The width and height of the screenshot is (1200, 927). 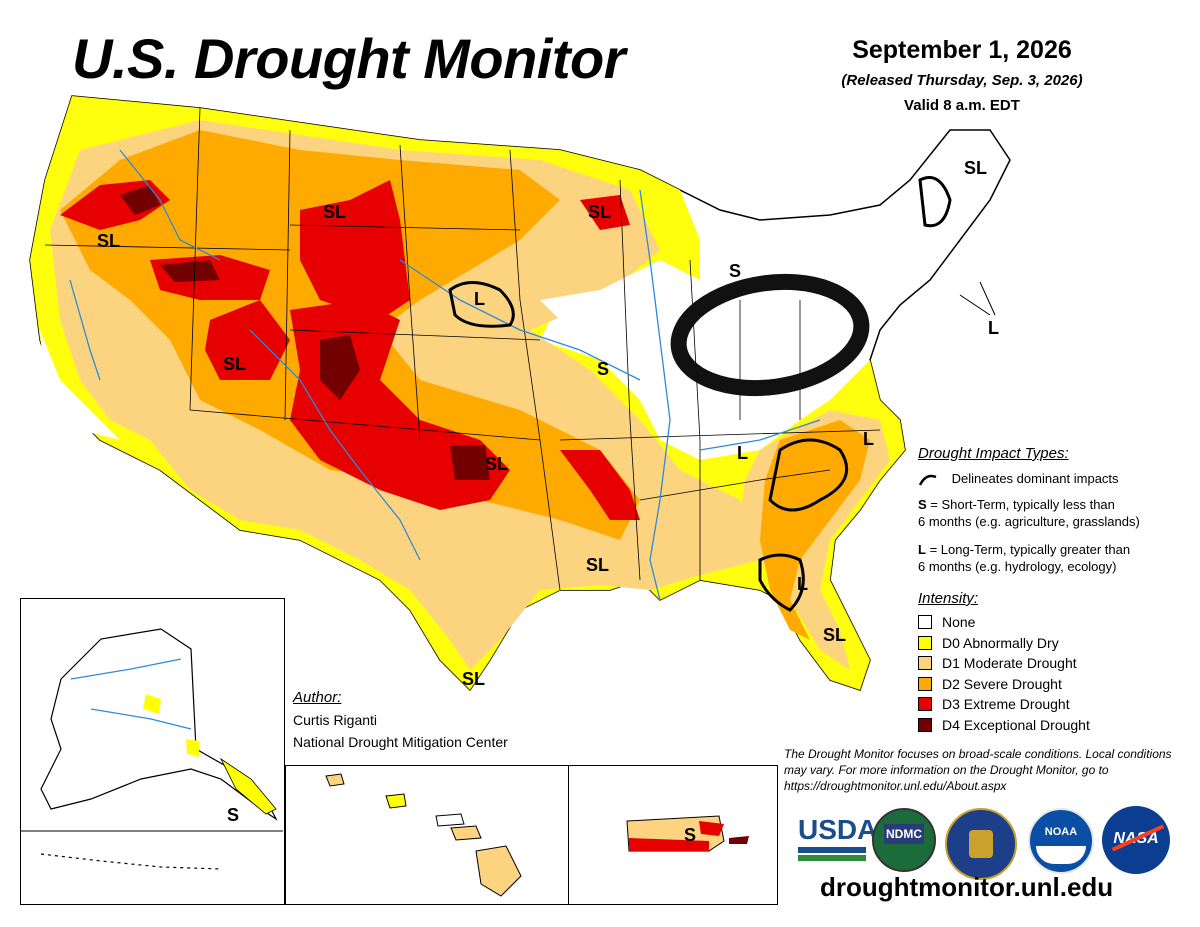 I want to click on alaska-map: S, so click(x=152, y=749).